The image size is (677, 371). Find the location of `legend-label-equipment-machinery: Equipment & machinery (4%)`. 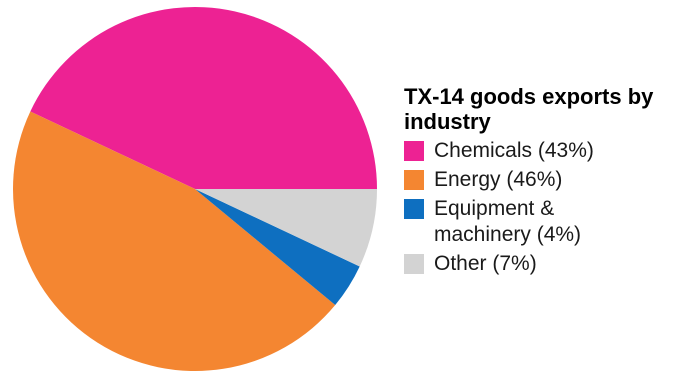

legend-label-equipment-machinery: Equipment & machinery (4%) is located at coordinates (508, 221).